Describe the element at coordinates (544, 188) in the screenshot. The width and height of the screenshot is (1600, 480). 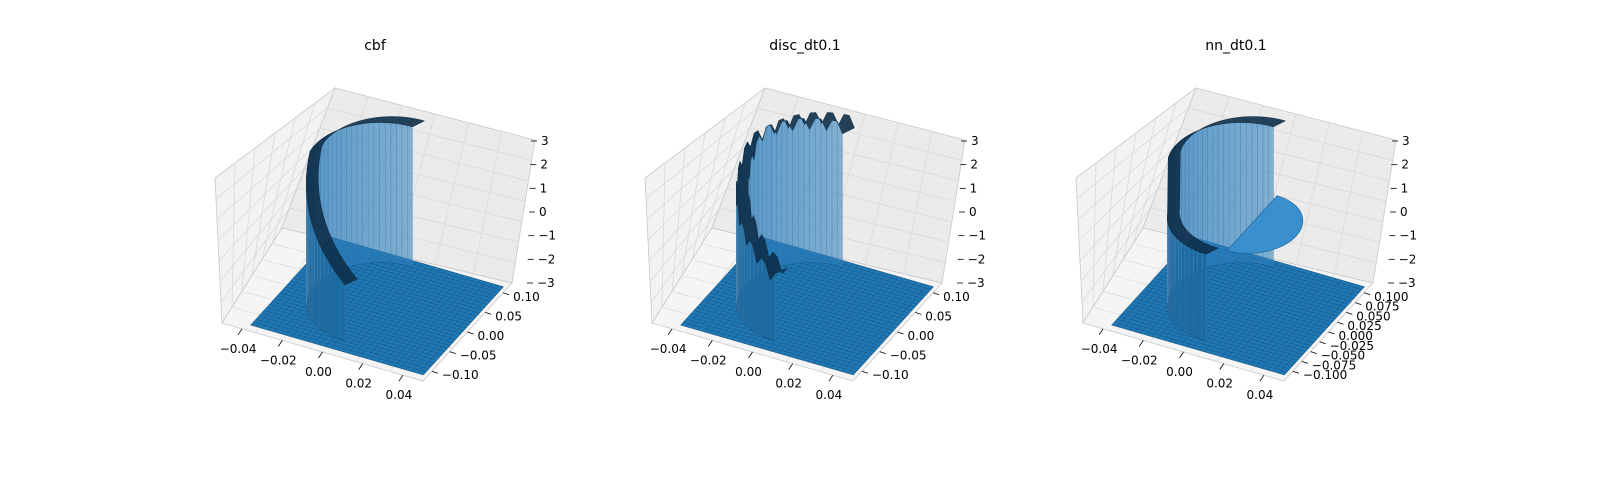
I see `z-tick-label: 1` at that location.